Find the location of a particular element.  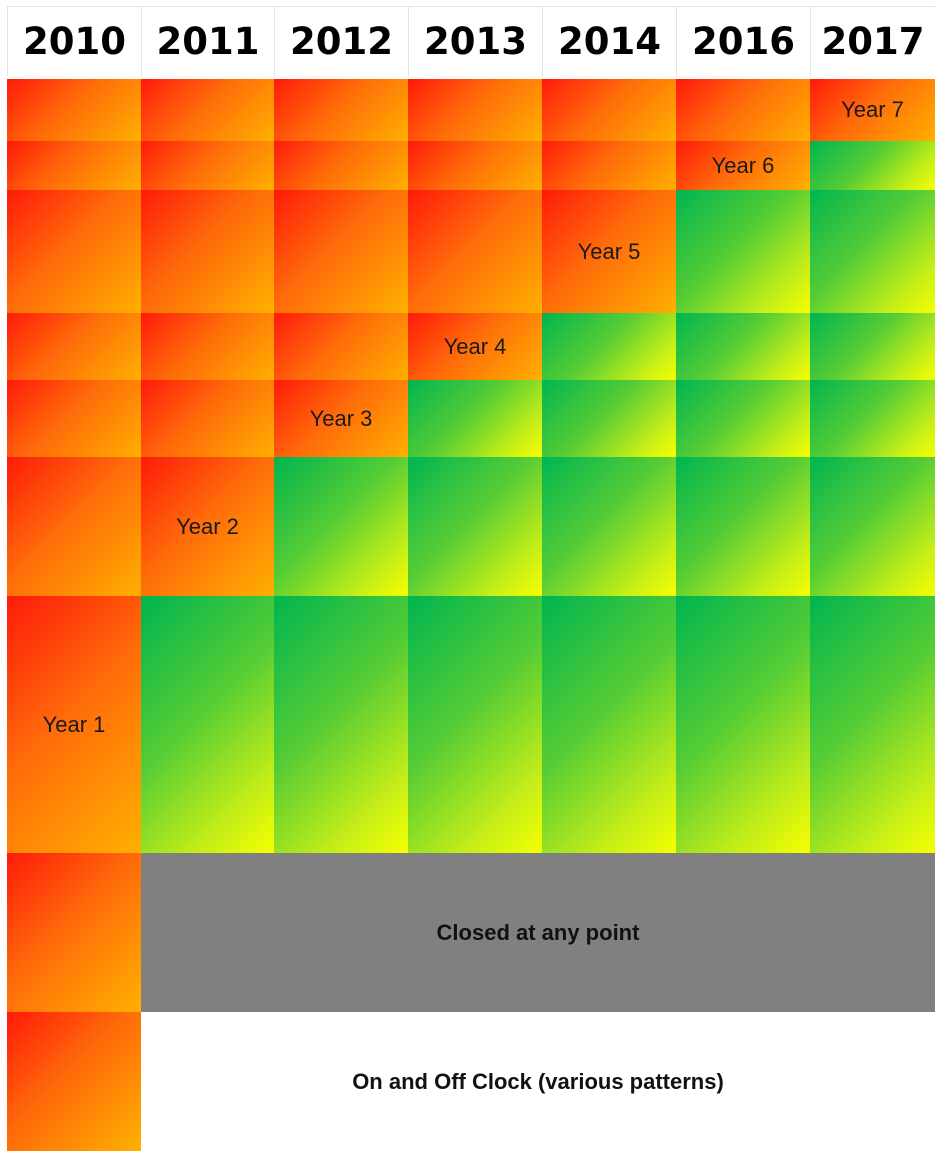

cell-row-3-col-2017 is located at coordinates (872, 251).